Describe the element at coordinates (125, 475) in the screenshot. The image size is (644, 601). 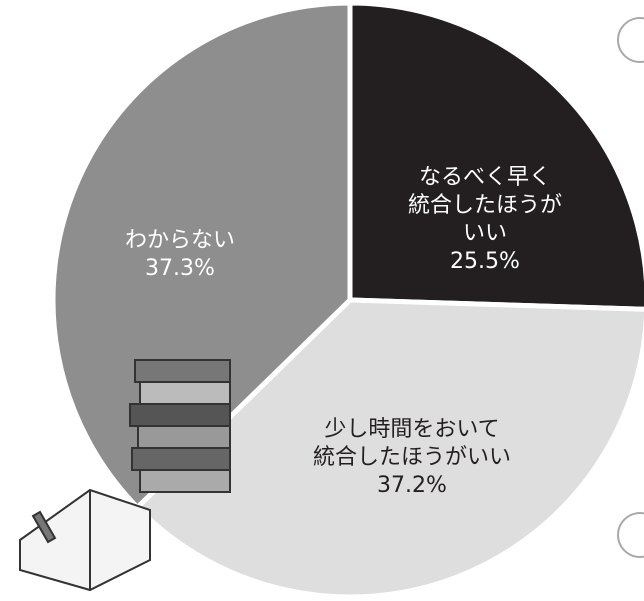
I see `books-illustration` at that location.